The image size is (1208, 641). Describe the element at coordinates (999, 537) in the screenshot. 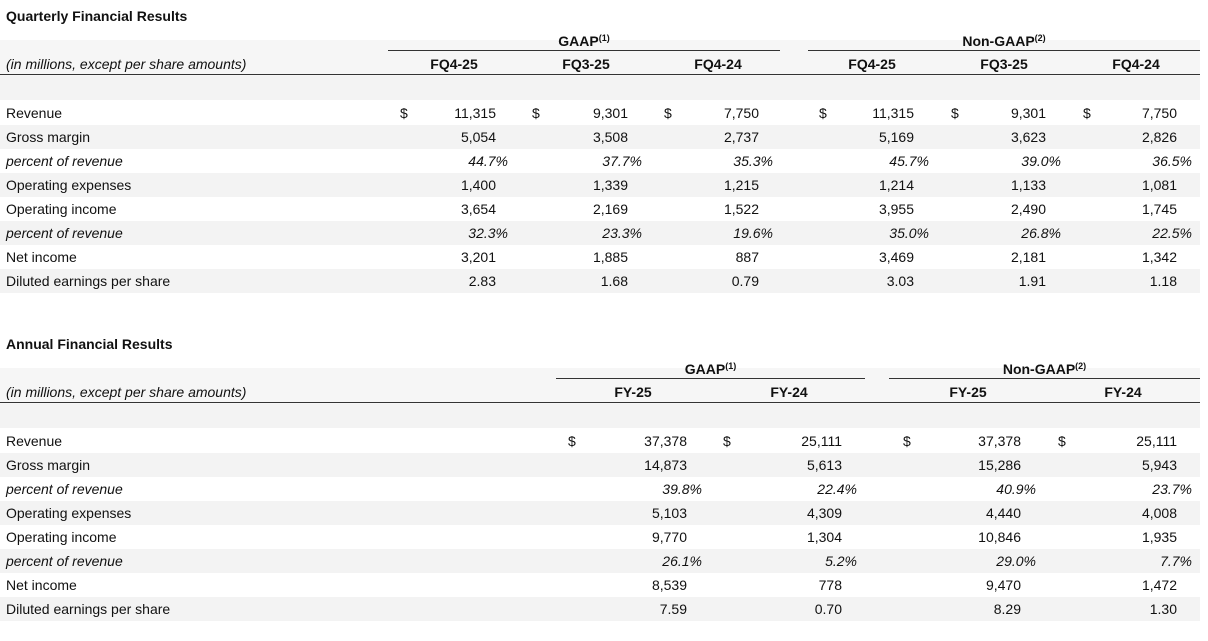

I see `cell-value: 10,846` at that location.